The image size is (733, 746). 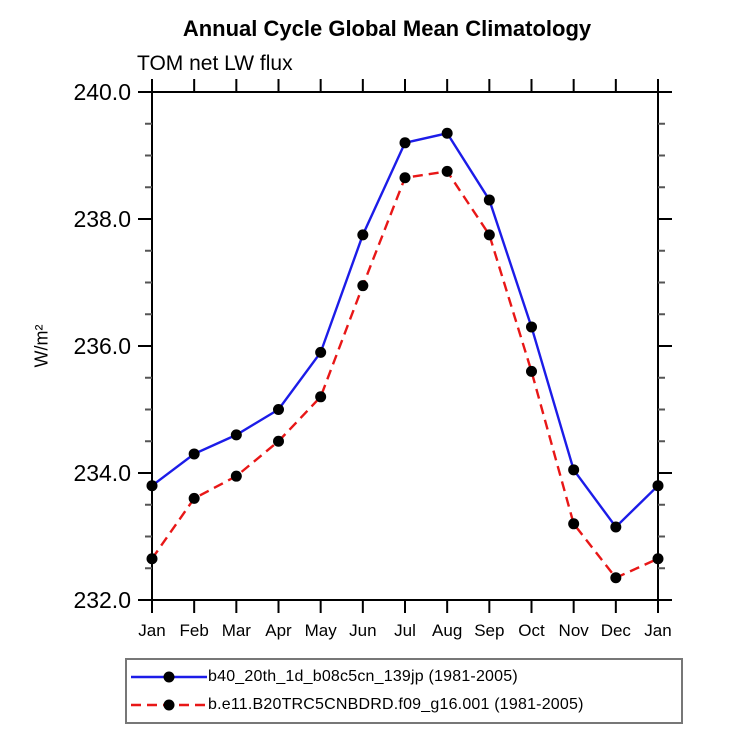 What do you see at coordinates (102, 92) in the screenshot?
I see `y-tick-label: 240.0` at bounding box center [102, 92].